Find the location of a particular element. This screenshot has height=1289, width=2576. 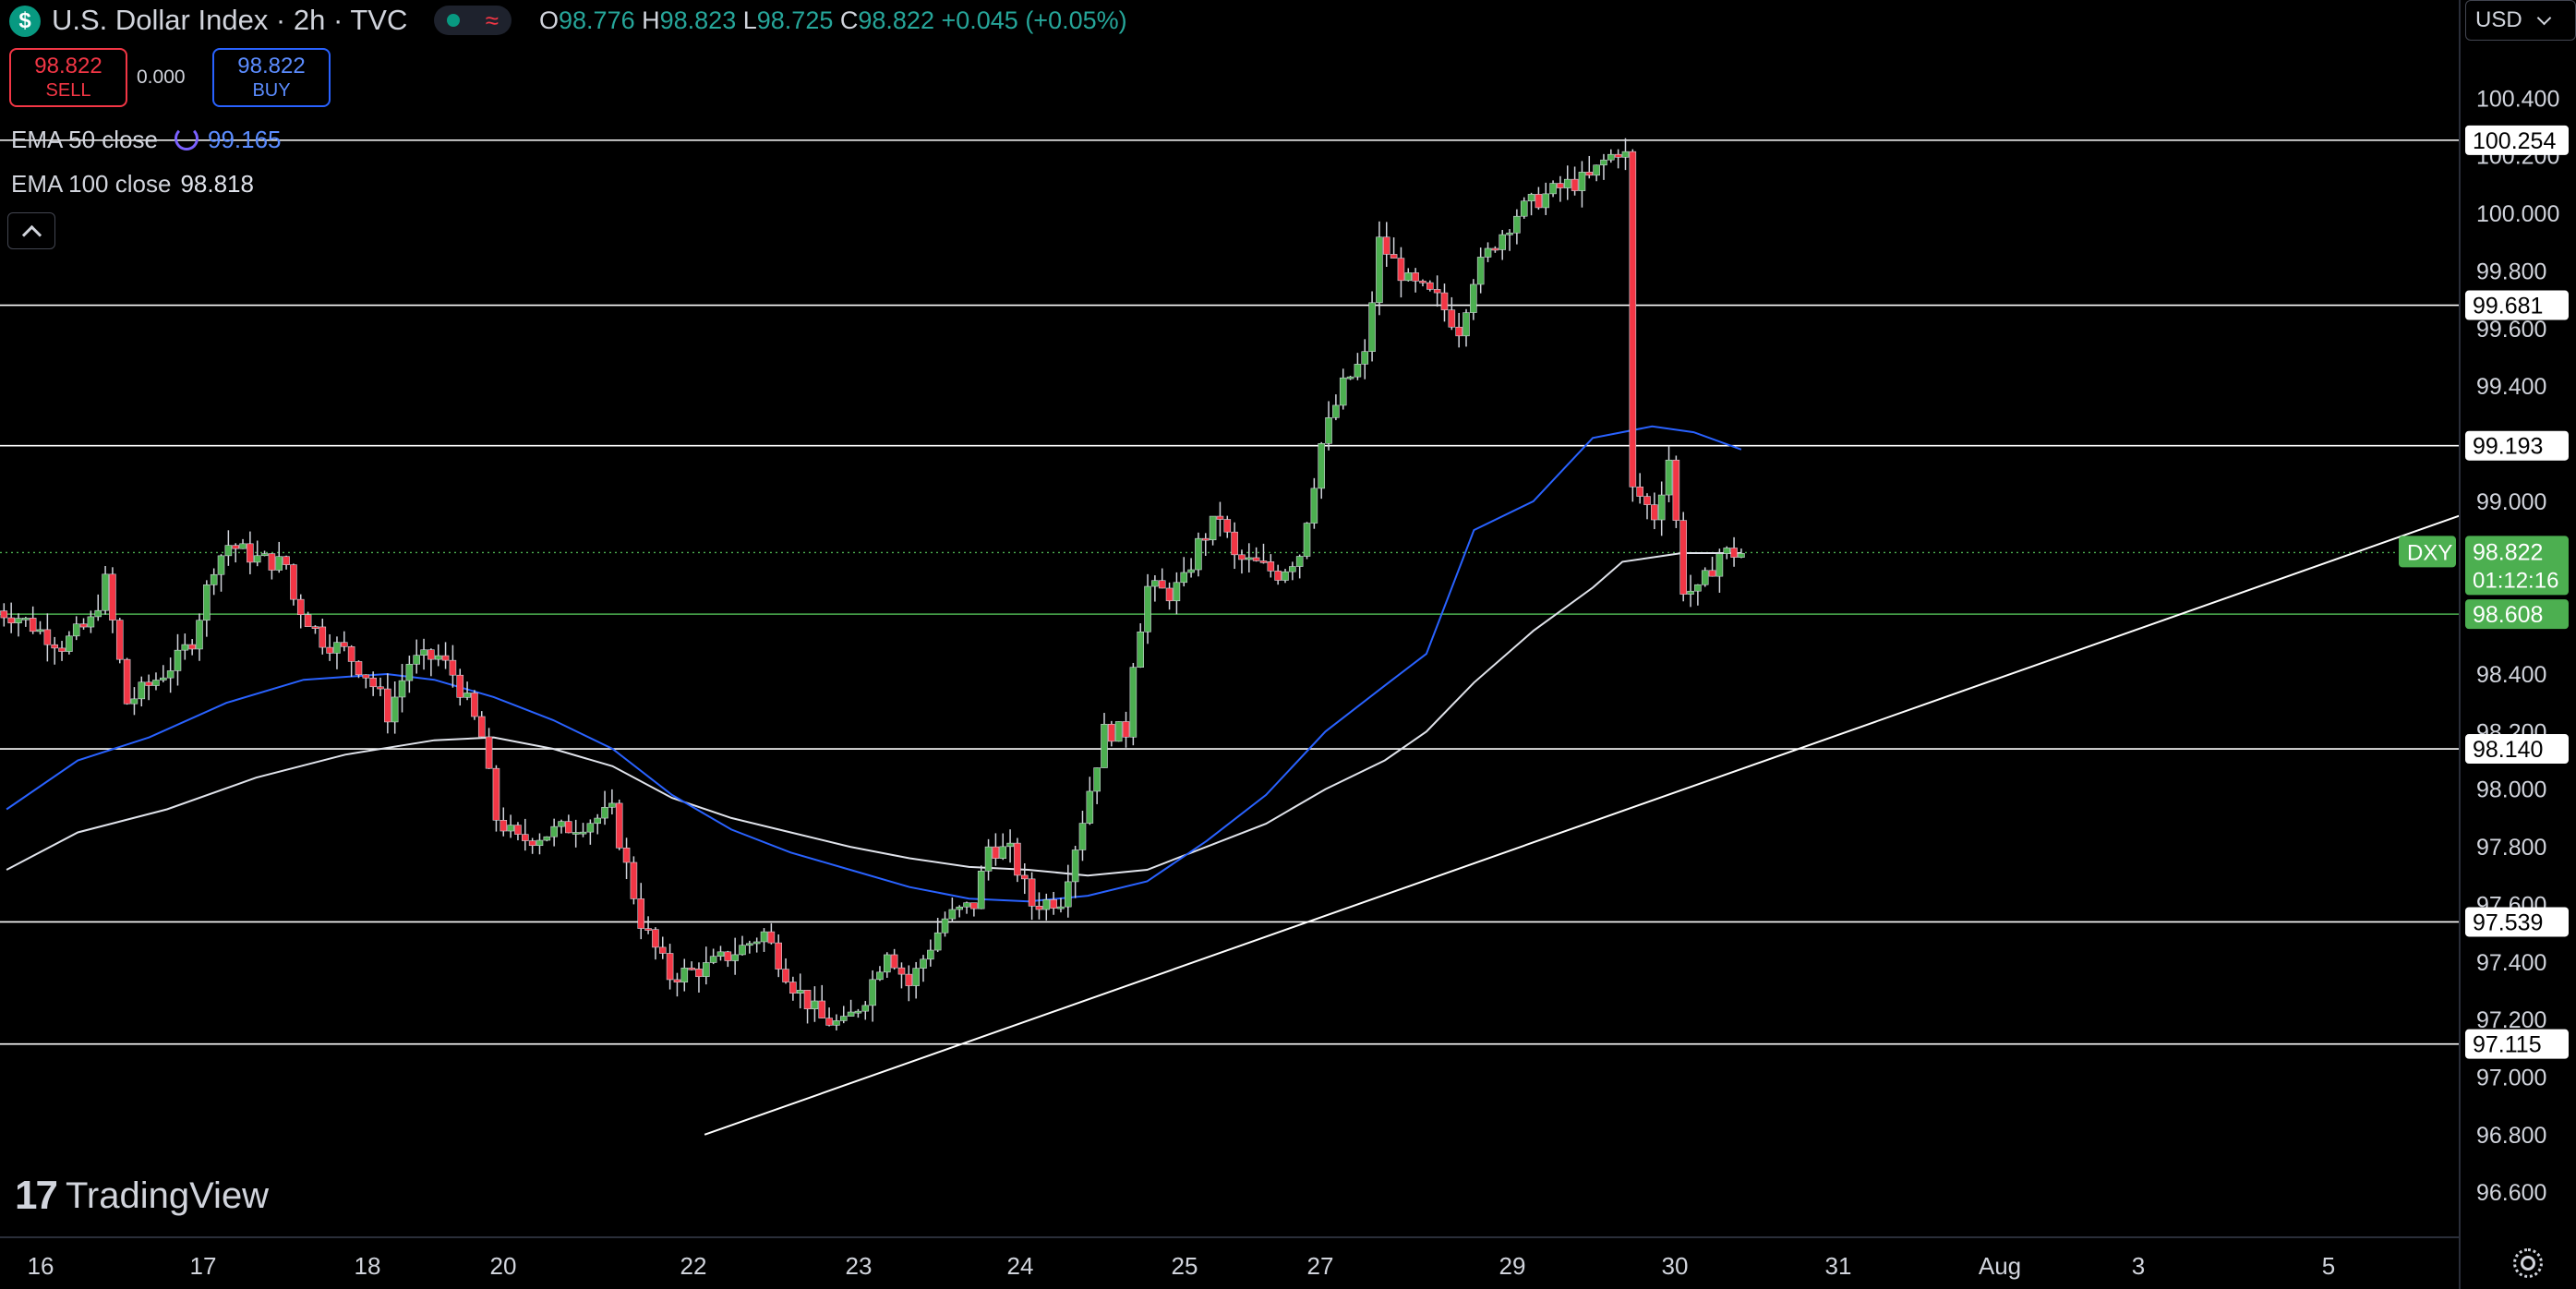

change-value: +0.045 (+0.05%) is located at coordinates (1034, 20).